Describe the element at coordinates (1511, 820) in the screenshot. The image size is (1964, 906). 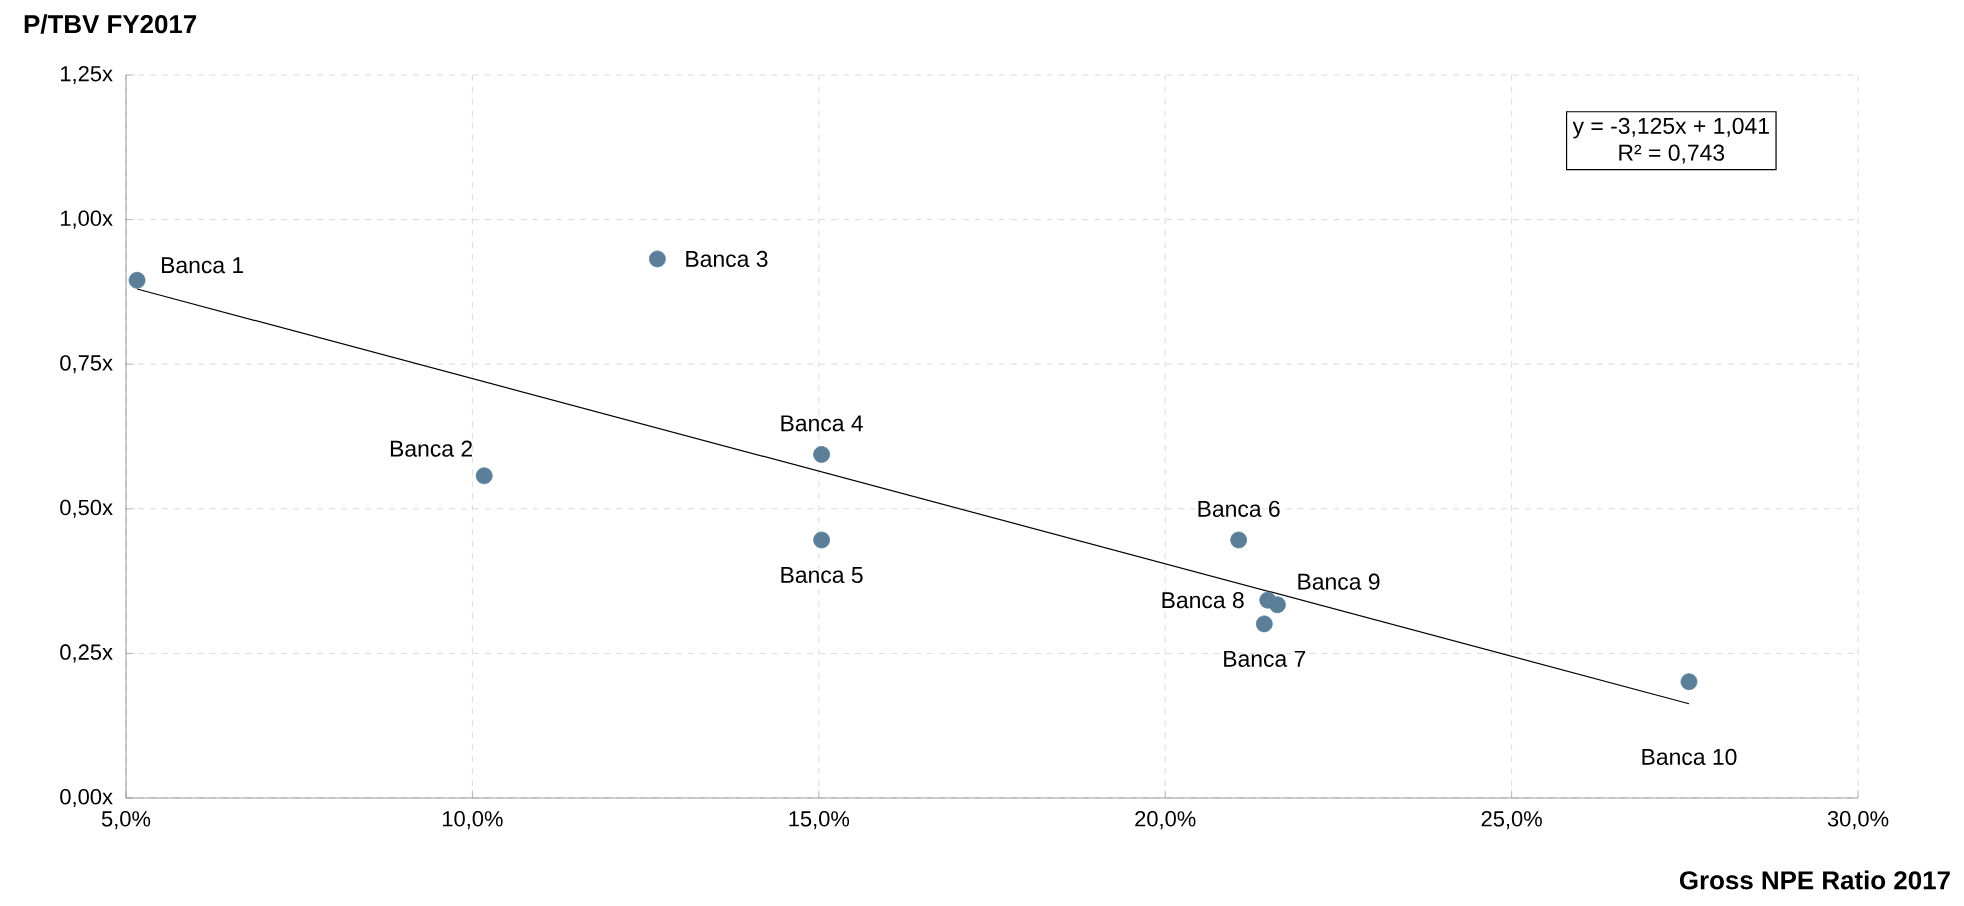
I see `x-tick-label: 25,0%` at that location.